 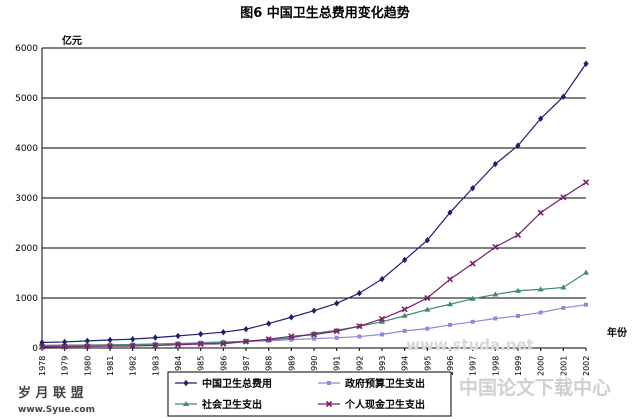 What do you see at coordinates (518, 366) in the screenshot?
I see `x-tick-label: 1999` at bounding box center [518, 366].